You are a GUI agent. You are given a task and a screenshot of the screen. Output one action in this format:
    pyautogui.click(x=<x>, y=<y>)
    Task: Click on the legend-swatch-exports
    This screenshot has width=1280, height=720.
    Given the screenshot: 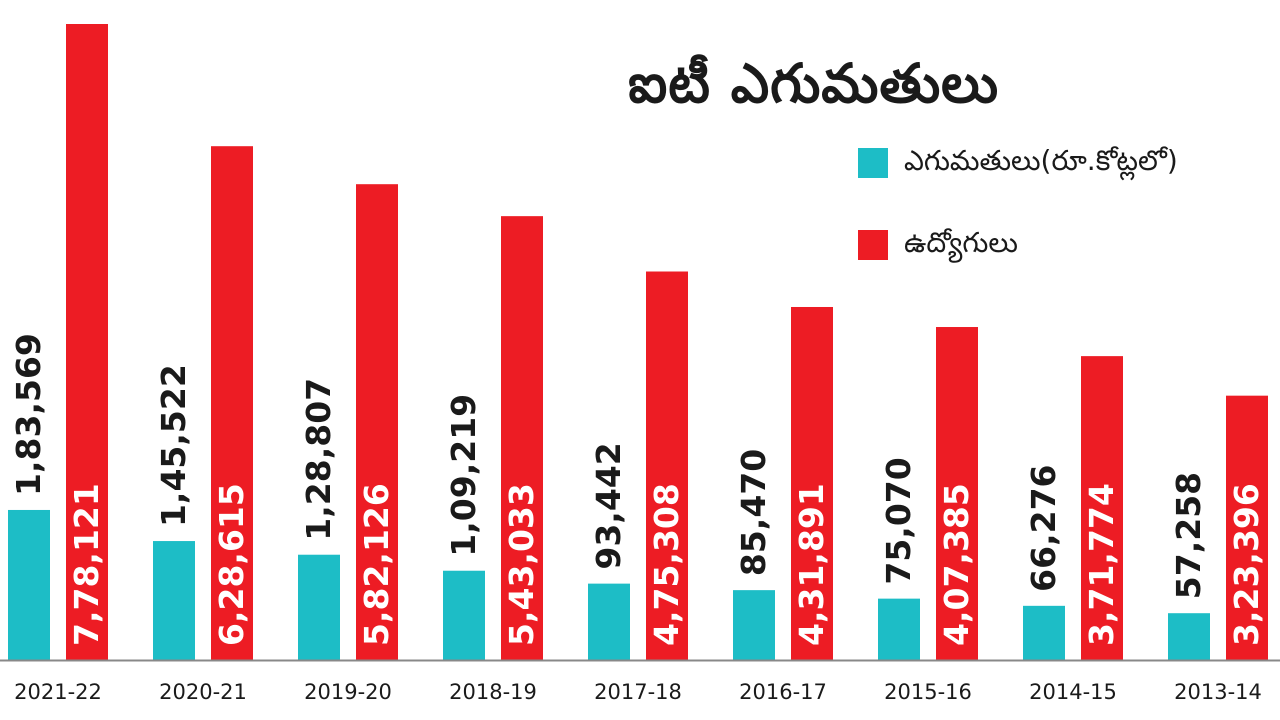 What is the action you would take?
    pyautogui.click(x=873, y=163)
    